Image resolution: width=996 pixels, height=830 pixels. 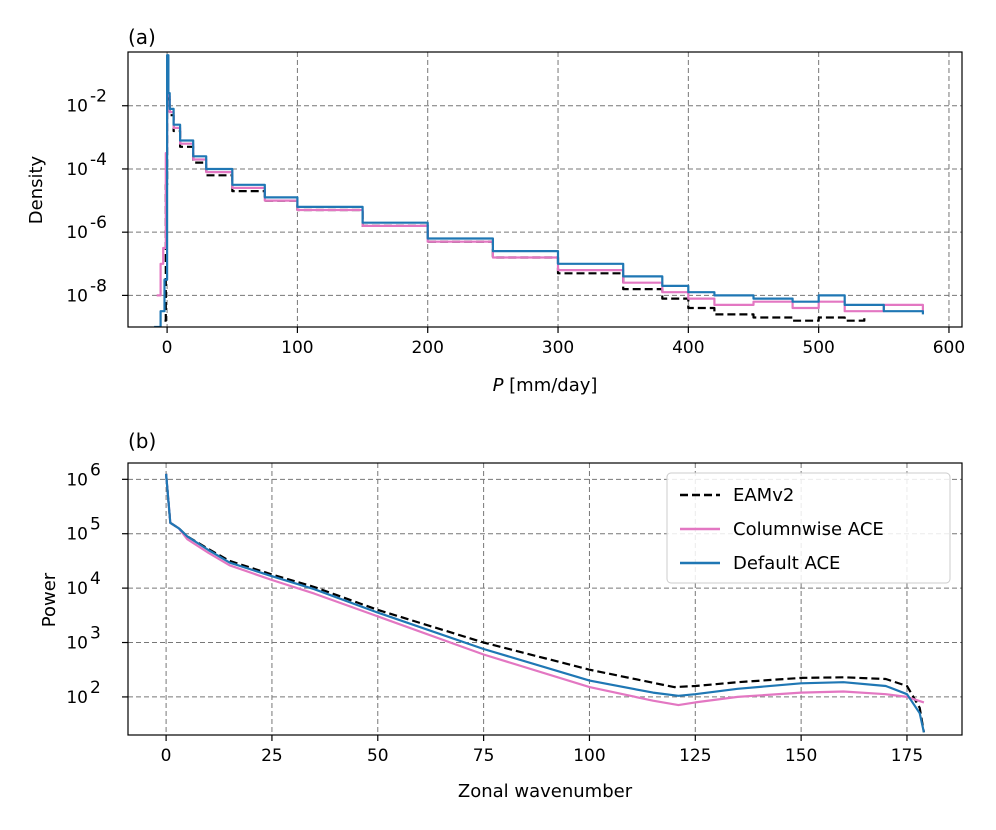 I want to click on panel-a-x-tick-label: 300, so click(x=558, y=348).